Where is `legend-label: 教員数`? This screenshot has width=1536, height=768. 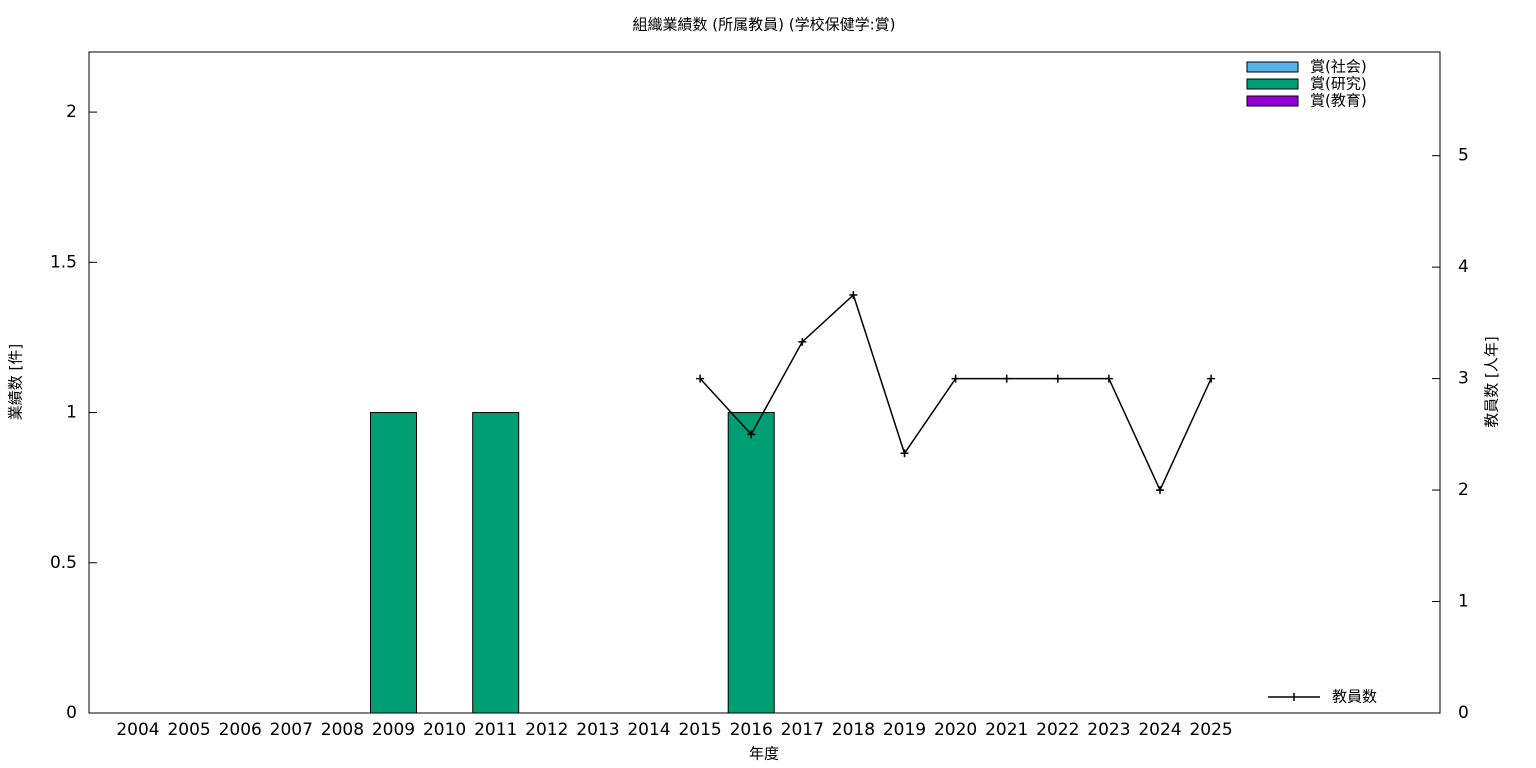 legend-label: 教員数 is located at coordinates (1354, 697).